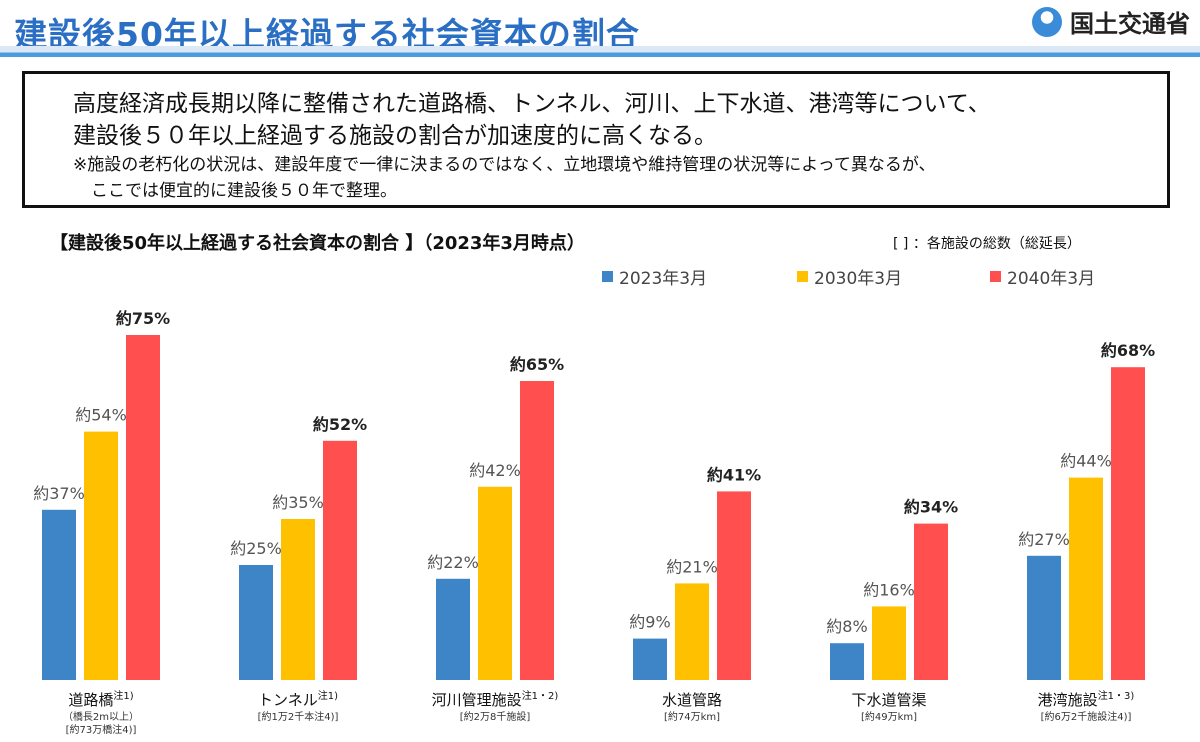  Describe the element at coordinates (649, 622) in the screenshot. I see `data-label-0-3: 約9%` at that location.